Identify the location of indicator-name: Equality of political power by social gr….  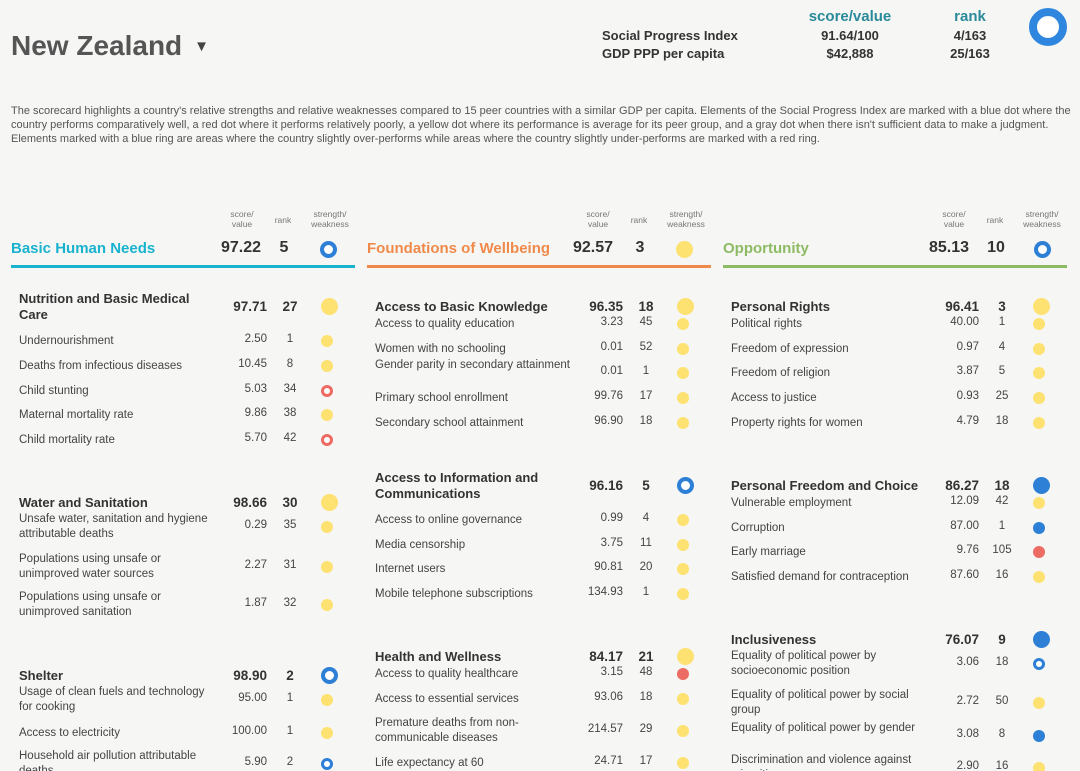
(820, 702).